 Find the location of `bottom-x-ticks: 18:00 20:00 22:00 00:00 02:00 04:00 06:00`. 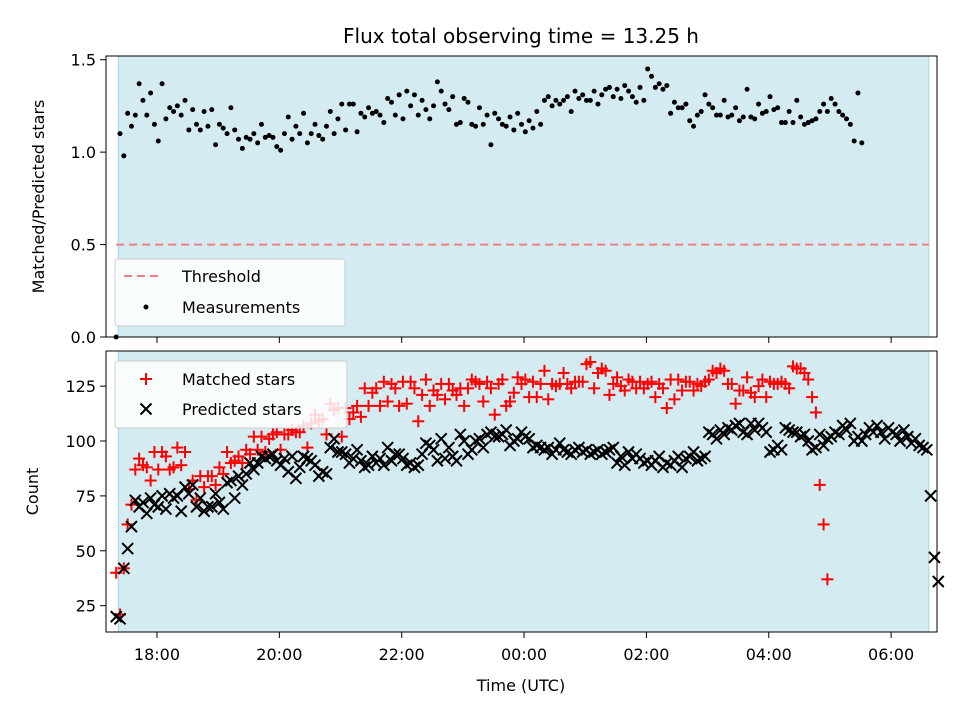

bottom-x-ticks: 18:00 20:00 22:00 00:00 02:00 04:00 06:00 is located at coordinates (524, 648).